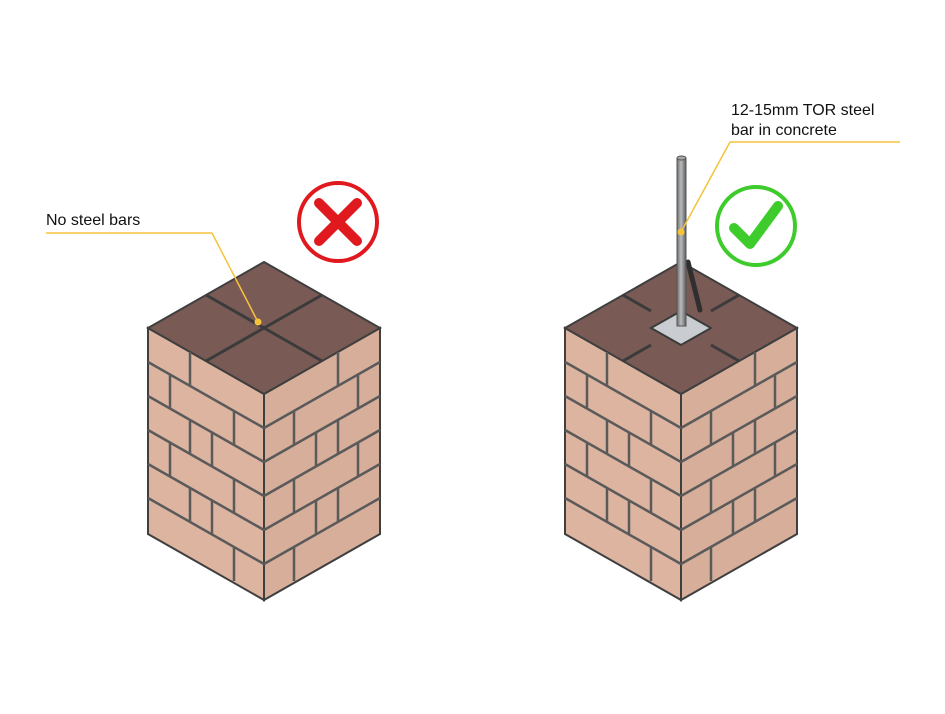 This screenshot has width=945, height=714. What do you see at coordinates (784, 130) in the screenshot?
I see `callout-label-steel-bar-line2: bar in concrete` at bounding box center [784, 130].